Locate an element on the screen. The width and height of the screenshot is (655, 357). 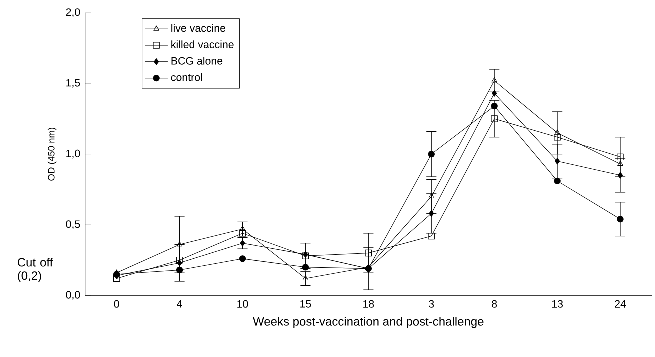
y-tick-label: 2,0 is located at coordinates (73, 13).